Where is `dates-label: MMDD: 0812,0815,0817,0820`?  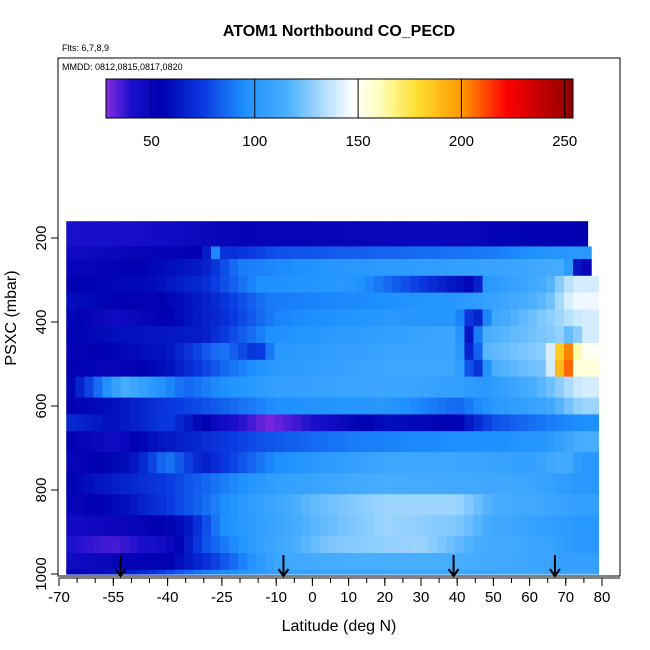 dates-label: MMDD: 0812,0815,0817,0820 is located at coordinates (122, 67).